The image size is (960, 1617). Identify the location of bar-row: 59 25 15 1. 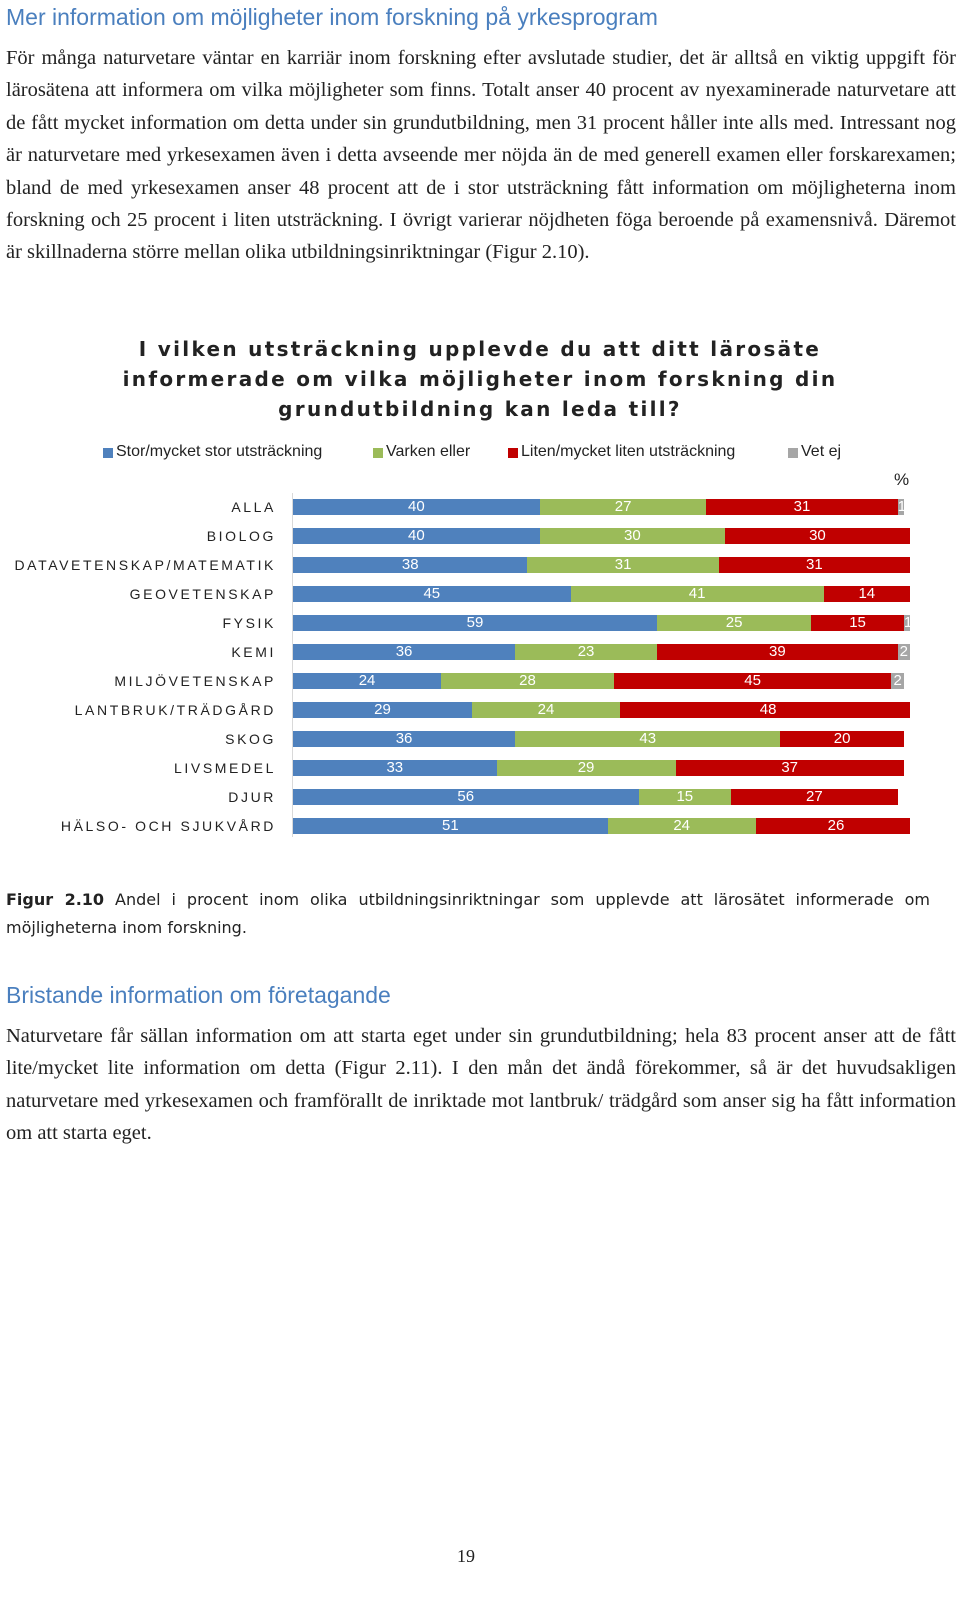
(601, 623).